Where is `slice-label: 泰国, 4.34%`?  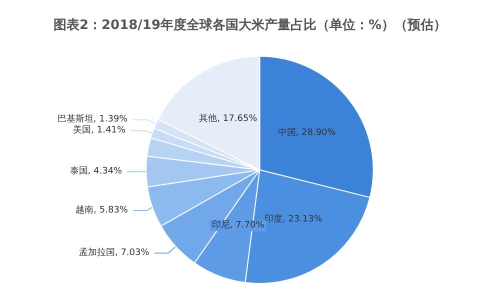
slice-label: 泰国, 4.34% is located at coordinates (96, 171).